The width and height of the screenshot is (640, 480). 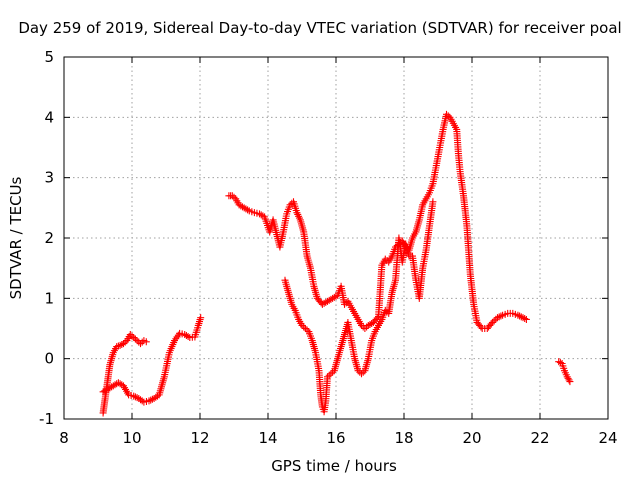 I want to click on x-tick-label: 14, so click(x=267, y=438).